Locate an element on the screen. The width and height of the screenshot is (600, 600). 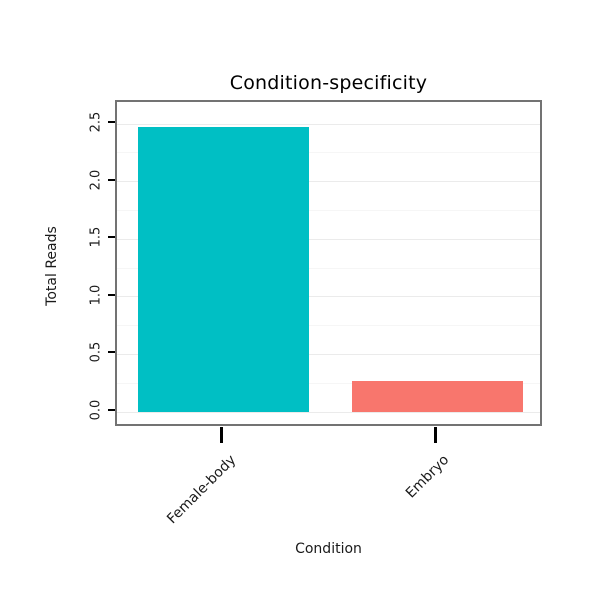
y-tick-label: 0.0 is located at coordinates (96, 410).